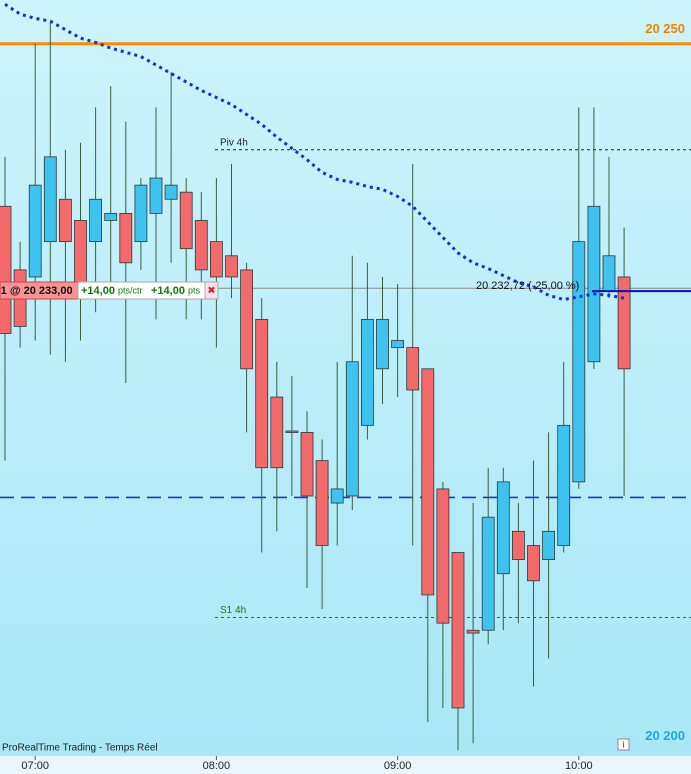 This screenshot has width=691, height=774. I want to click on level-label: S1 4h, so click(233, 610).